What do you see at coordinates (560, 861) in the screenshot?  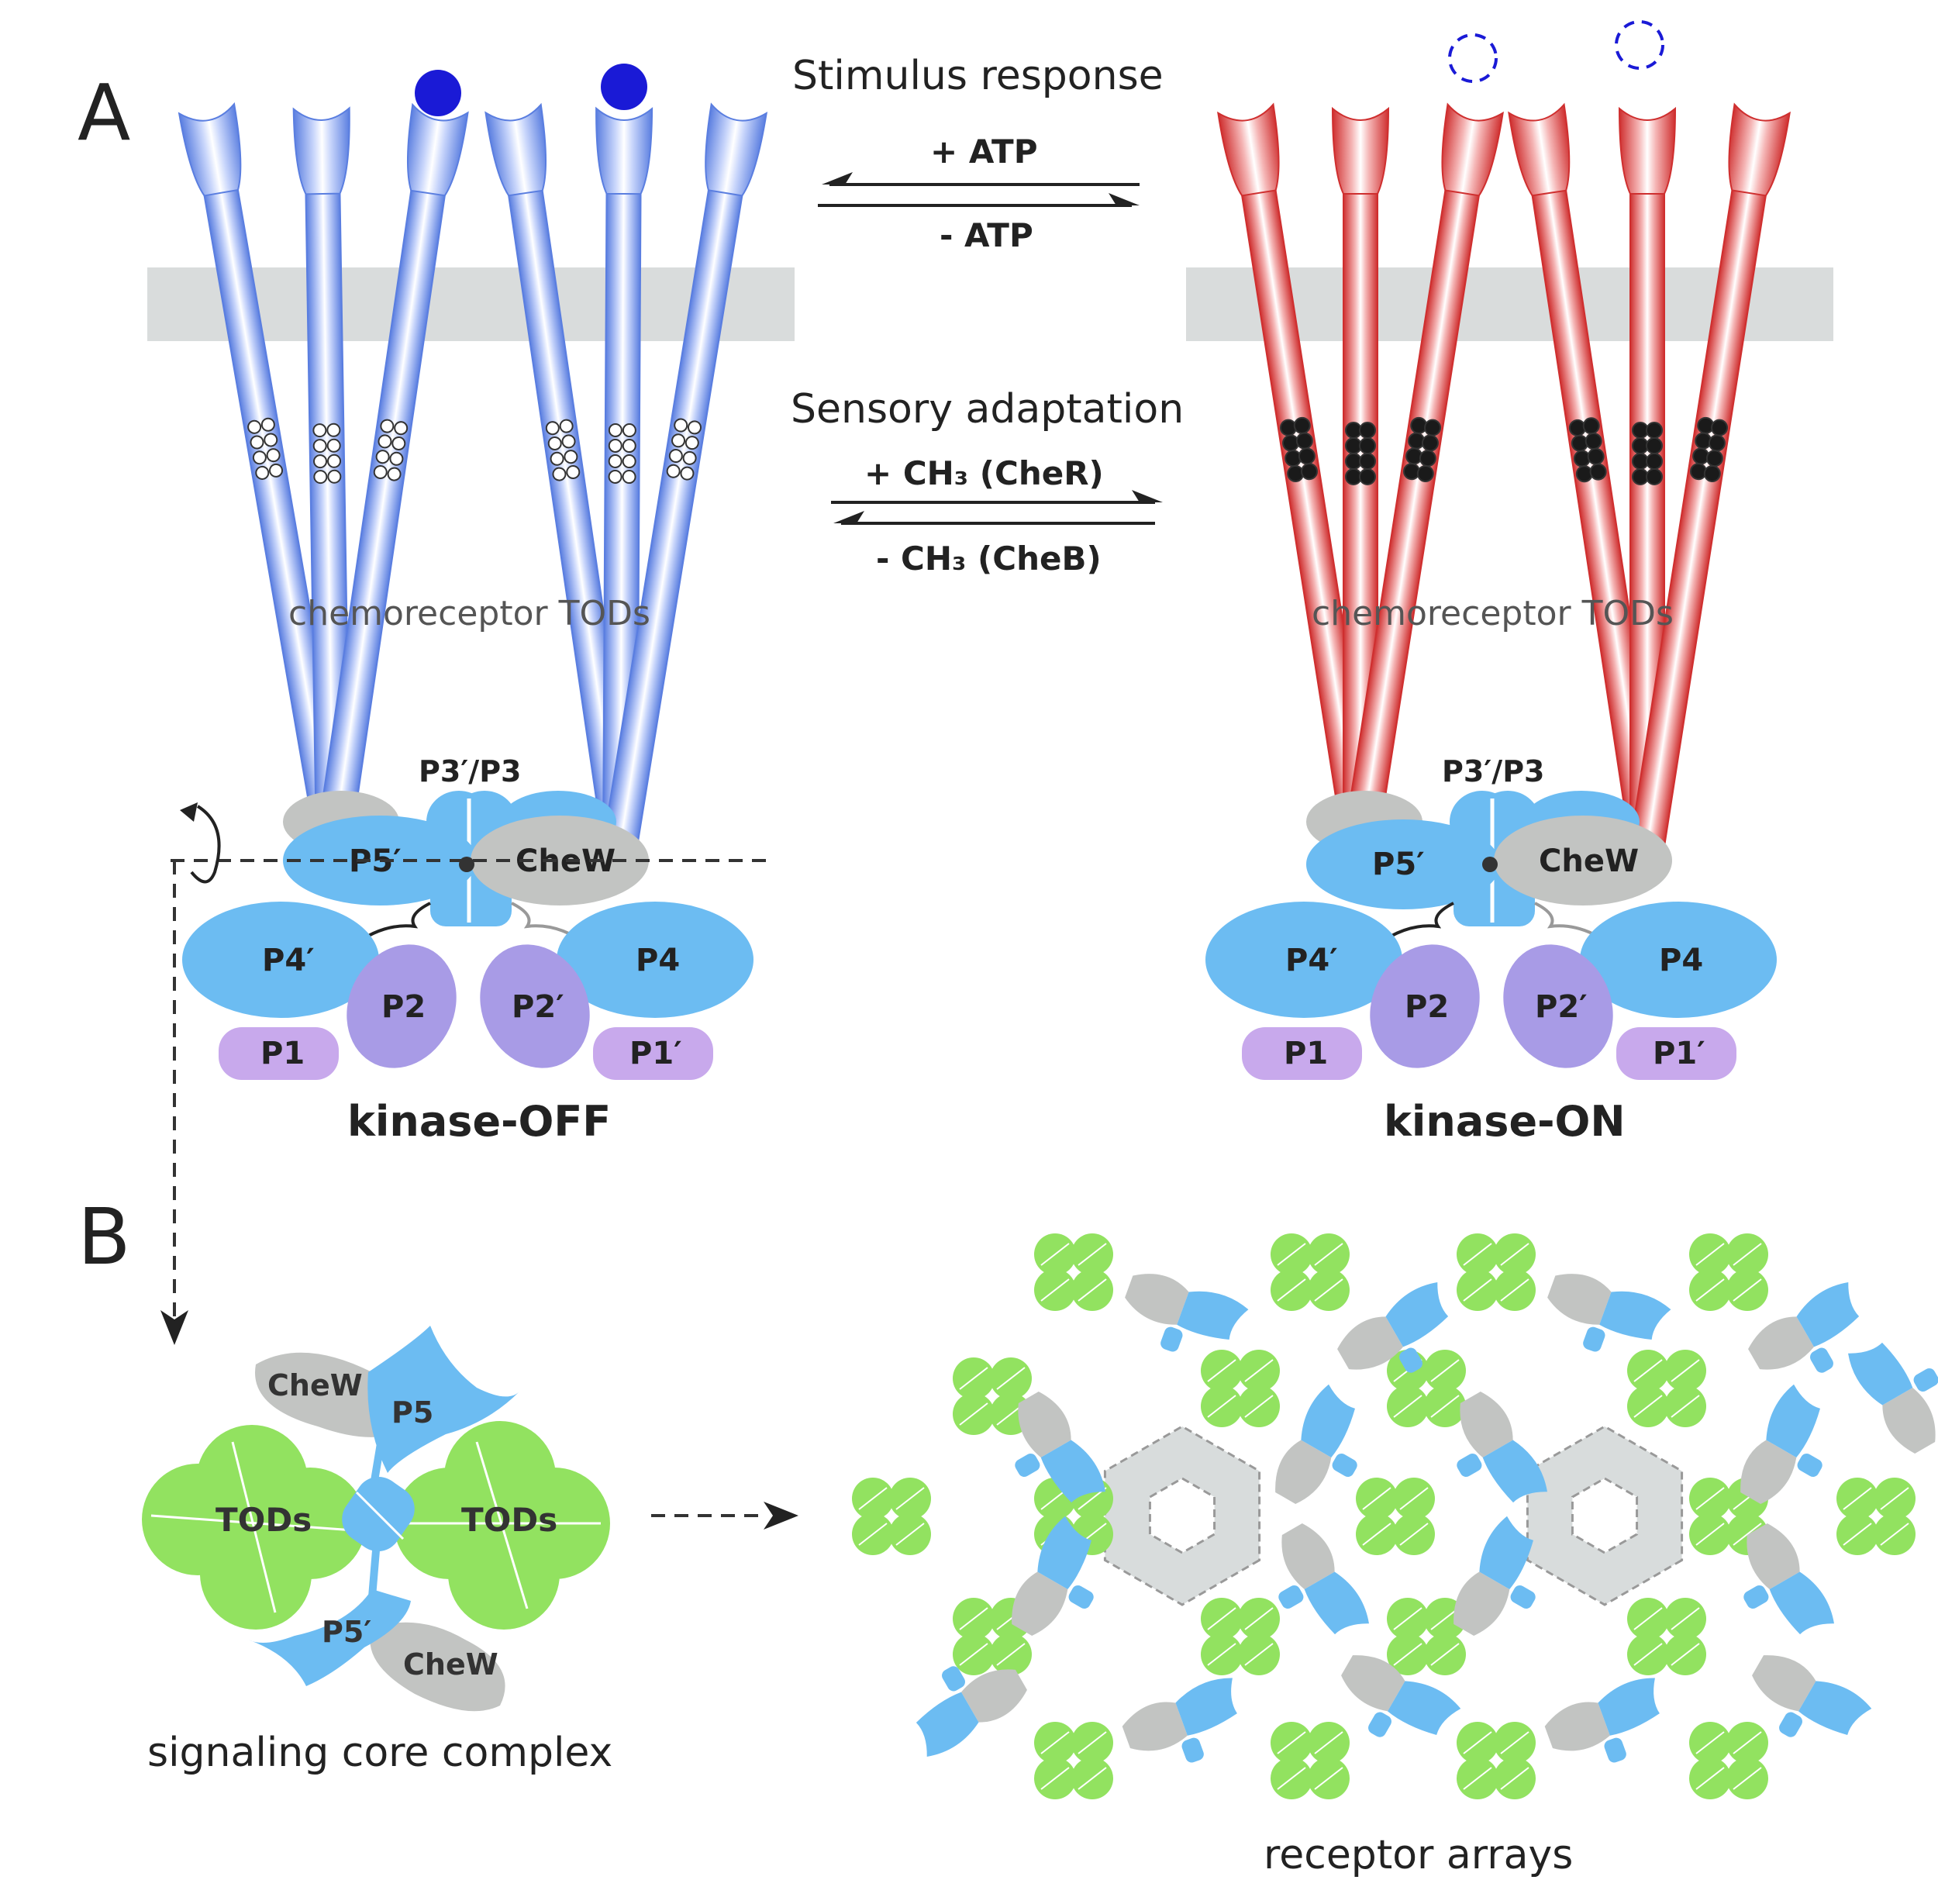 I see `chew-domain` at bounding box center [560, 861].